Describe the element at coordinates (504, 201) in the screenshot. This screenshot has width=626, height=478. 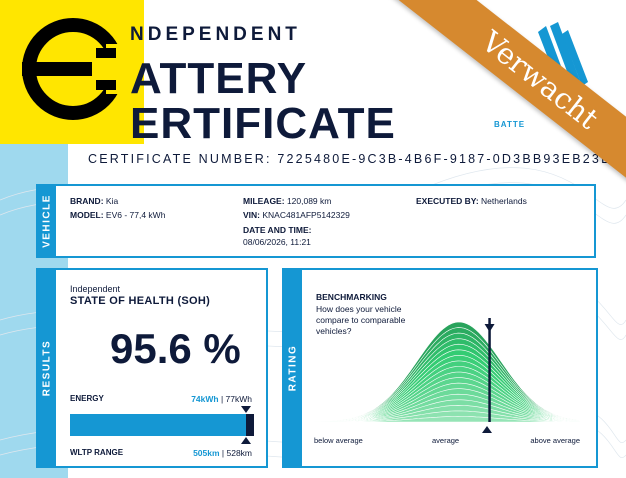
I see `executed-value: Netherlands` at that location.